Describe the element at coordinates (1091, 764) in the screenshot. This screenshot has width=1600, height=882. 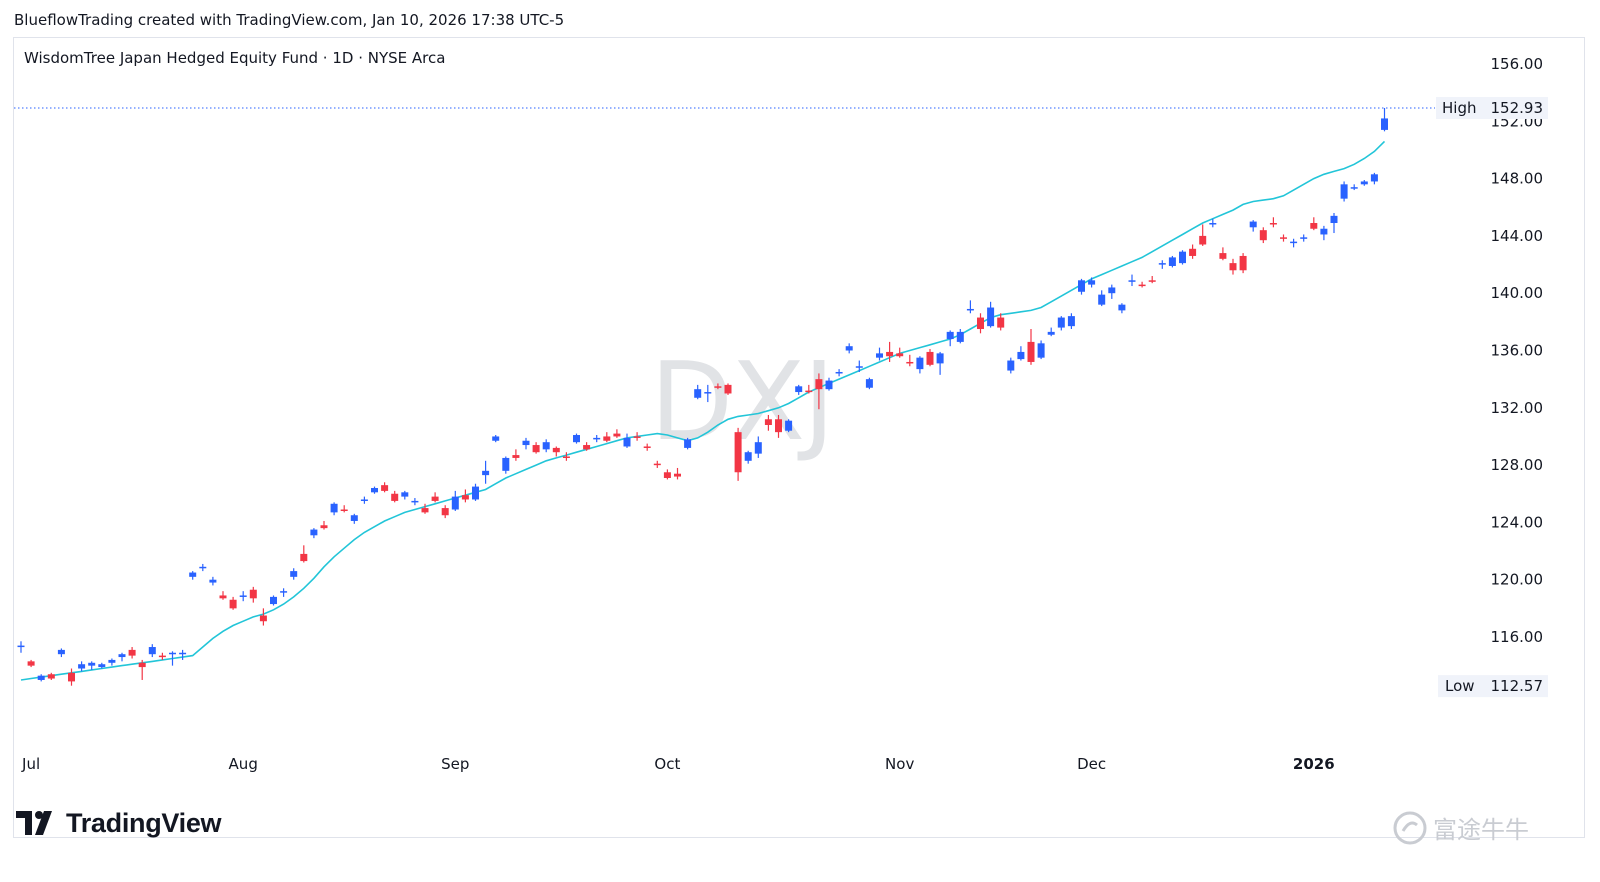
I see `x-tick-label: Dec` at that location.